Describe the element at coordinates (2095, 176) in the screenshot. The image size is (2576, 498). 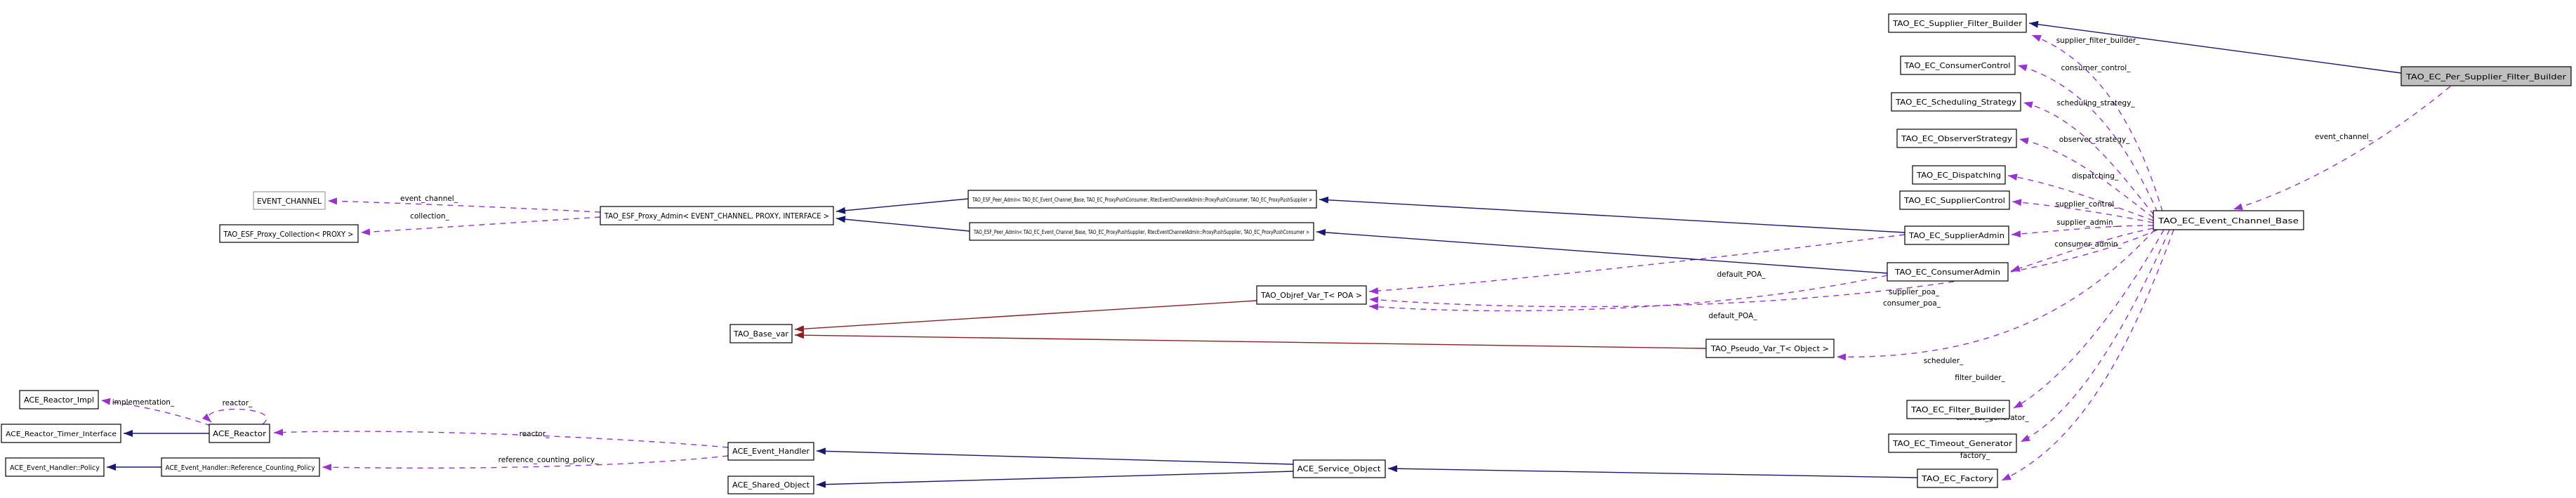
I see `edge-label-dispatching: dispatching_` at that location.